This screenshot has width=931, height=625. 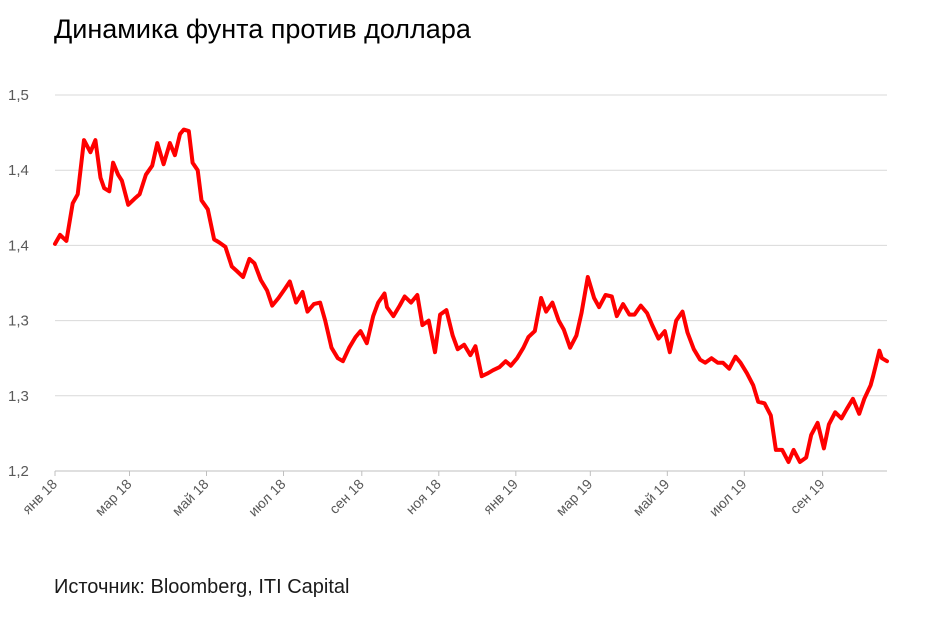 What do you see at coordinates (113, 497) in the screenshot?
I see `x-tick-label: мар 18` at bounding box center [113, 497].